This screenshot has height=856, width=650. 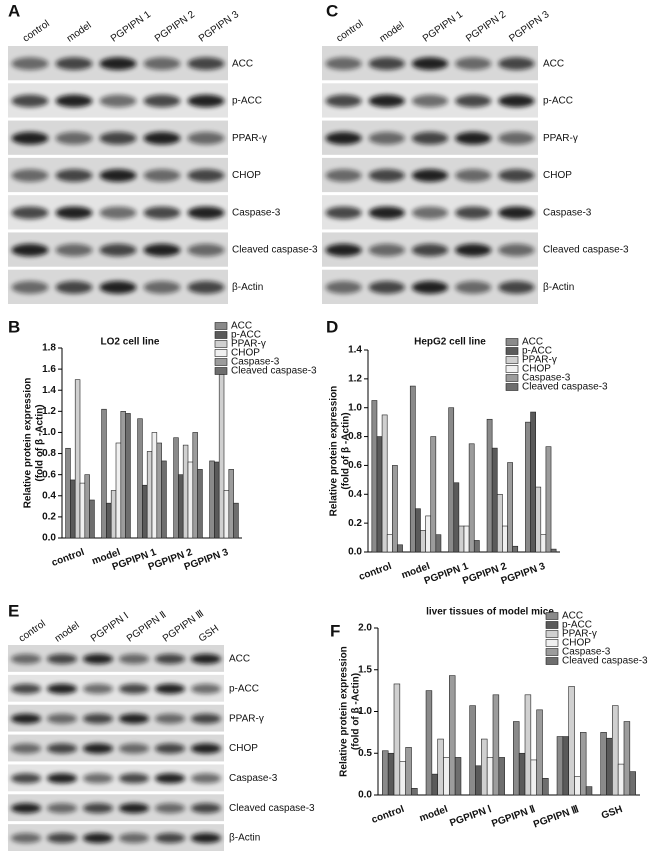 What do you see at coordinates (579, 634) in the screenshot?
I see `legend-label: PPAR-γ` at bounding box center [579, 634].